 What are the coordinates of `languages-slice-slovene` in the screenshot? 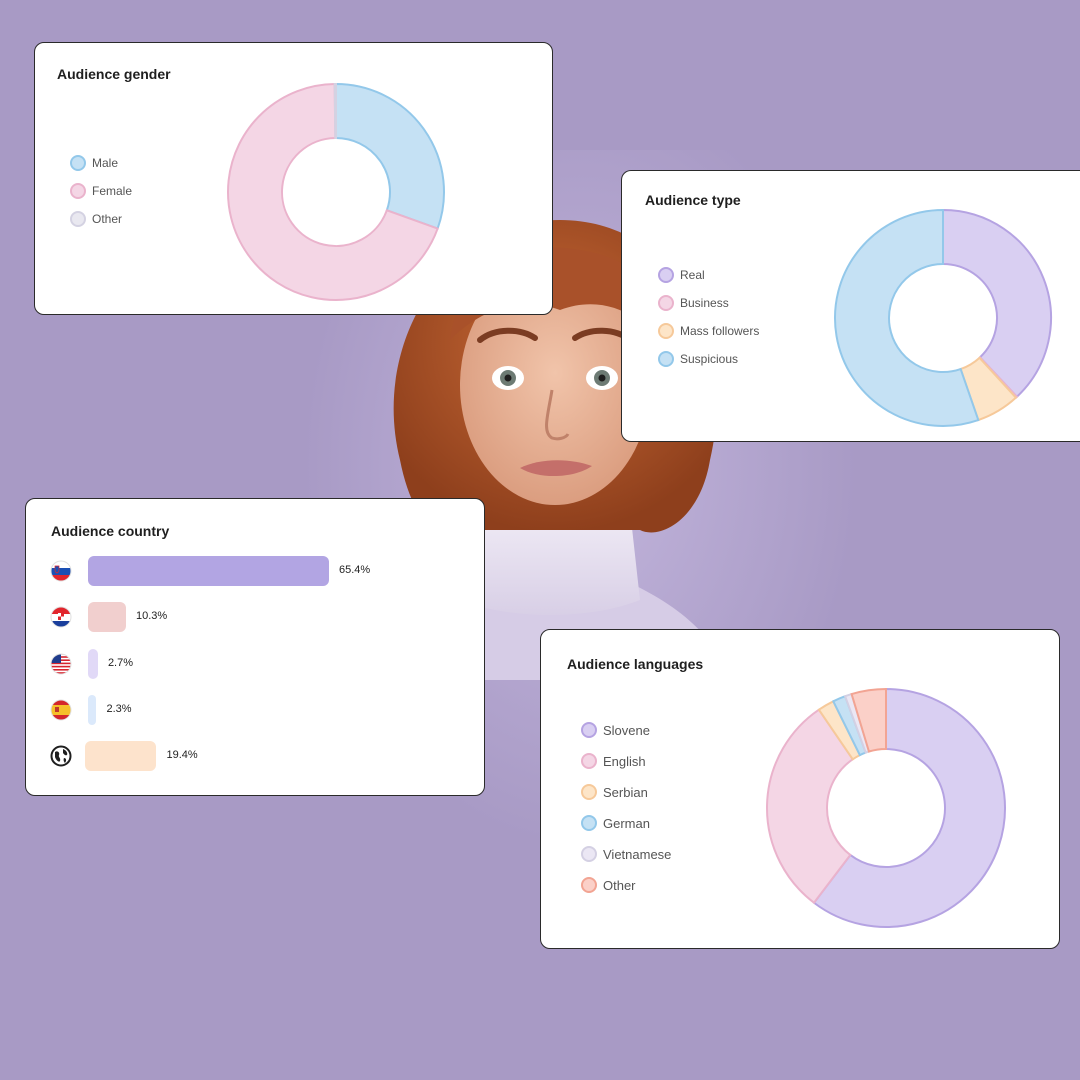 It's located at (909, 807).